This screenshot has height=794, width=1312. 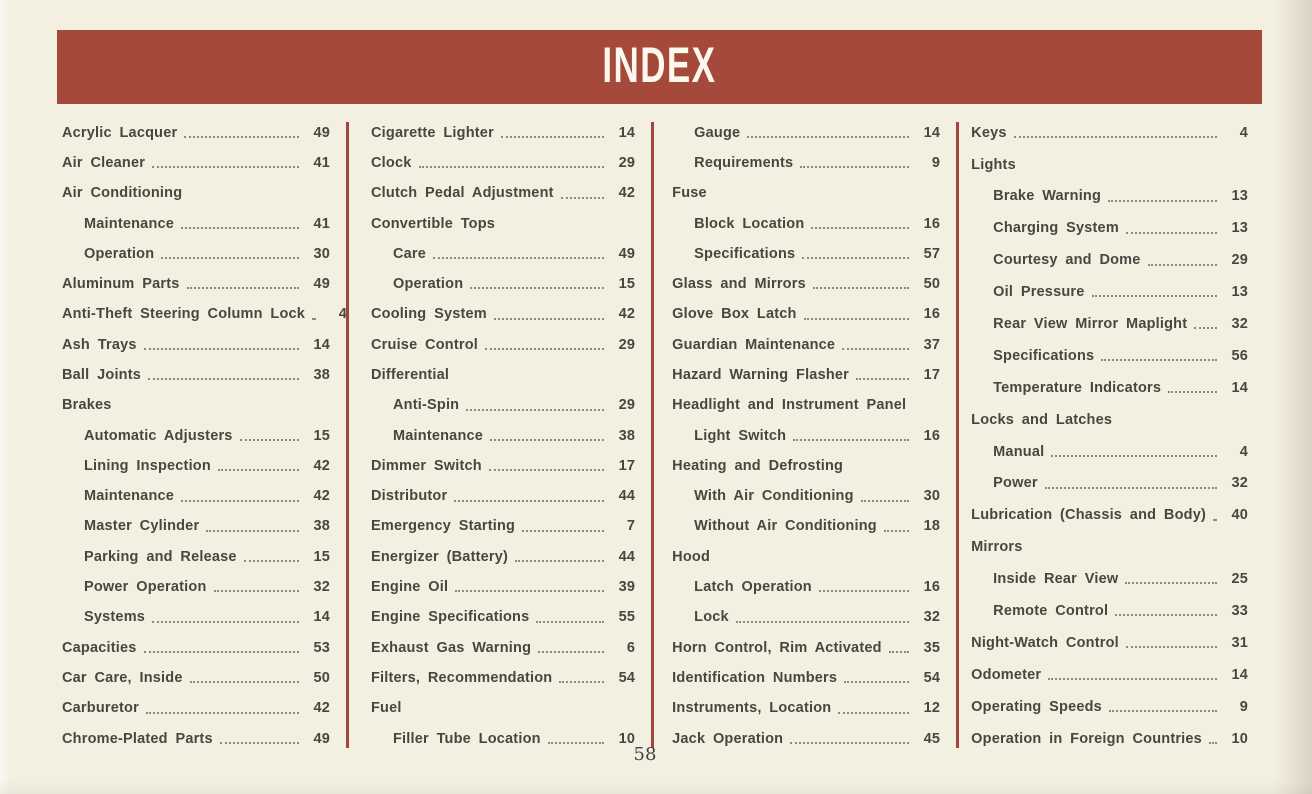 I want to click on entry-label: Horn Control, Rim Activated, so click(x=777, y=647).